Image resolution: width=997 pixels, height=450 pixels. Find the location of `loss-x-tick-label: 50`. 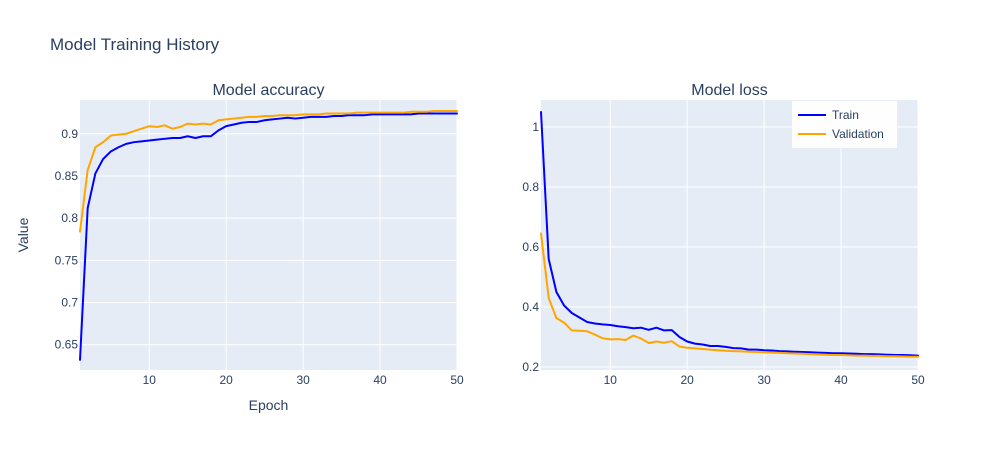

loss-x-tick-label: 50 is located at coordinates (918, 380).